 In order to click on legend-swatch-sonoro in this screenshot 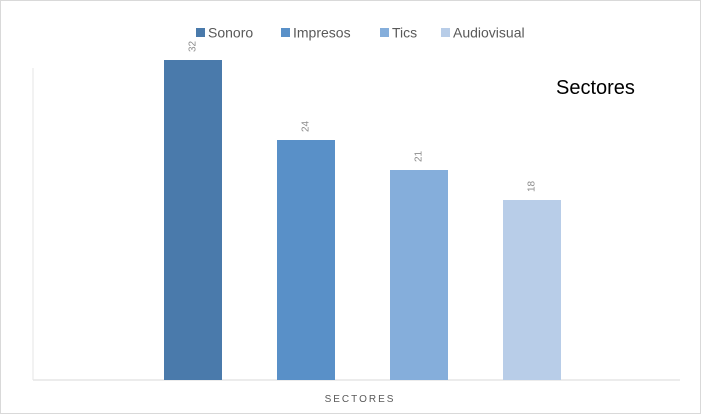, I will do `click(200, 32)`.